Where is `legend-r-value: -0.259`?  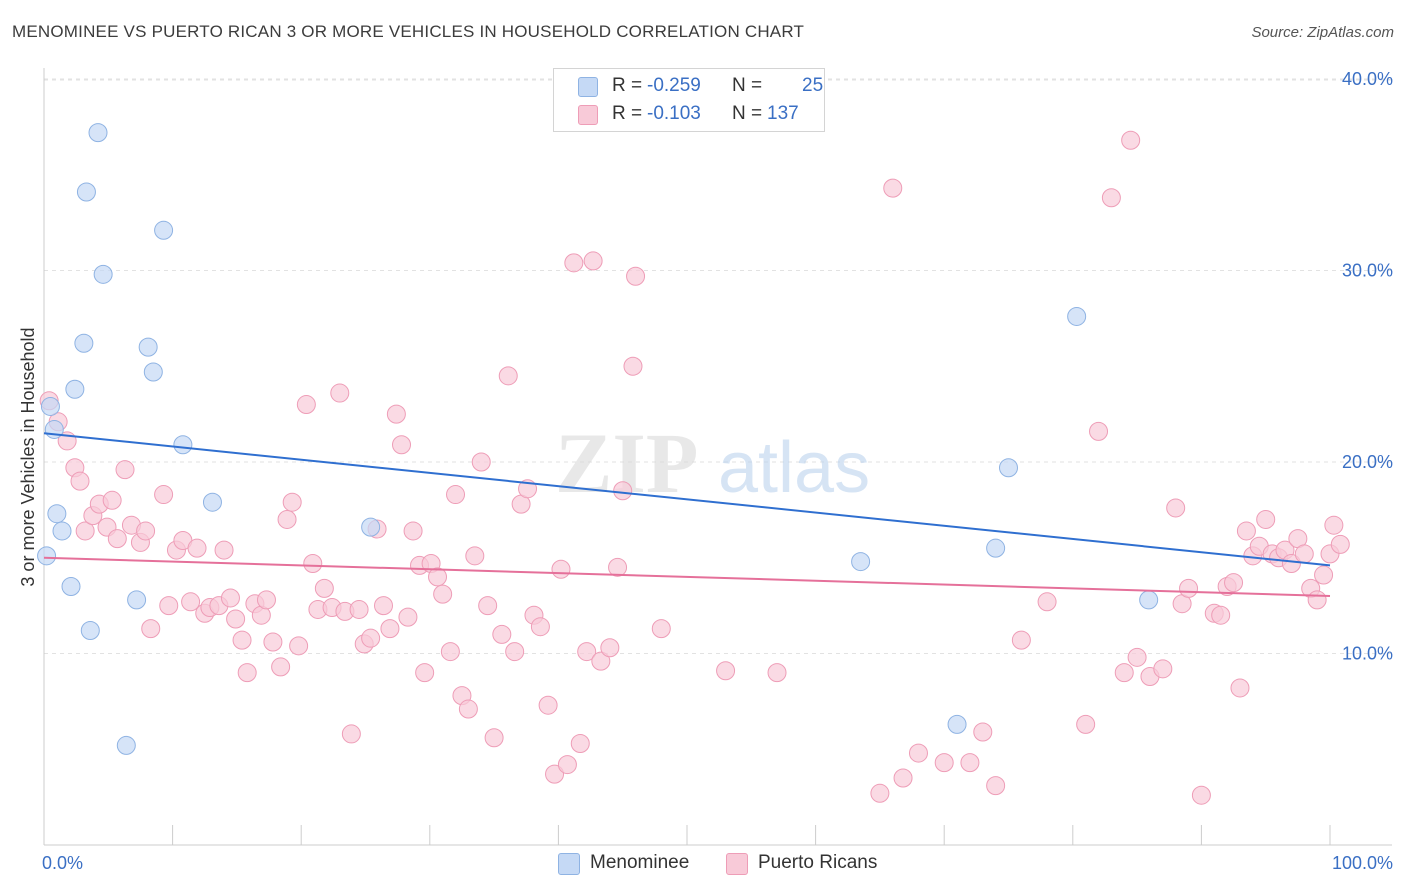
legend-r-value: -0.259 is located at coordinates (674, 85).